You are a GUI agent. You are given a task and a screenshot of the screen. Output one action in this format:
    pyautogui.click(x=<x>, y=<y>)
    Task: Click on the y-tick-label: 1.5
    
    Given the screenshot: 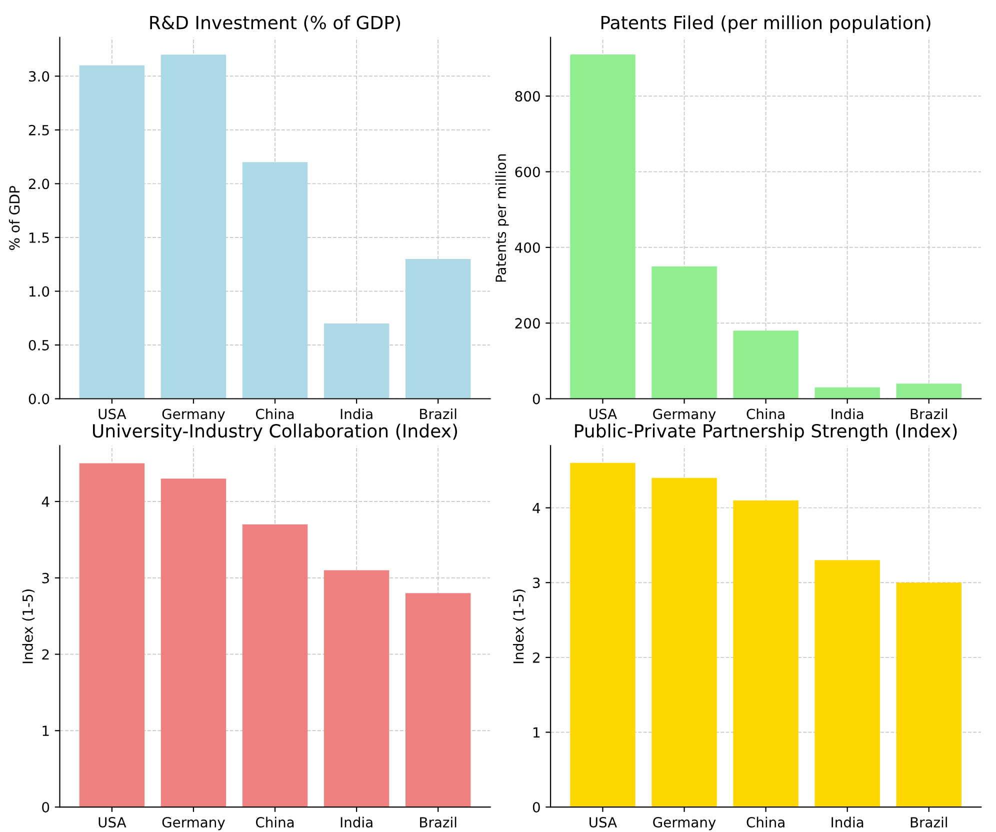 What is the action you would take?
    pyautogui.click(x=39, y=237)
    